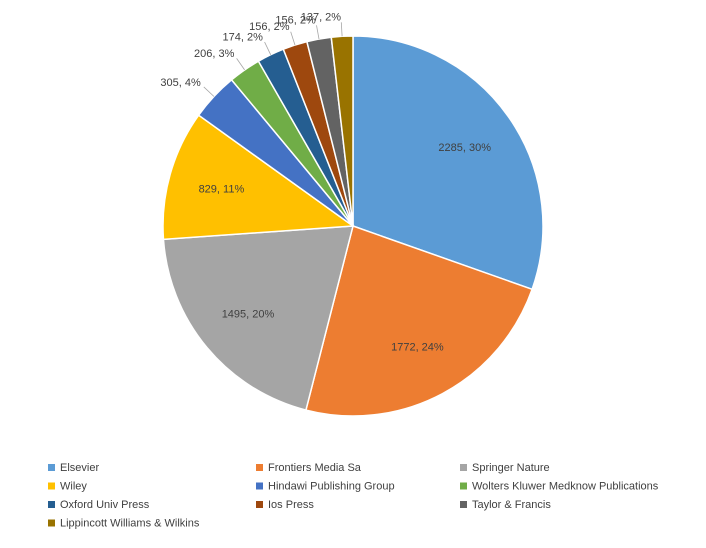 The width and height of the screenshot is (706, 548). Describe the element at coordinates (214, 54) in the screenshot. I see `data-label-wolters-kluwer-medknow-publications: 206, 3%` at that location.